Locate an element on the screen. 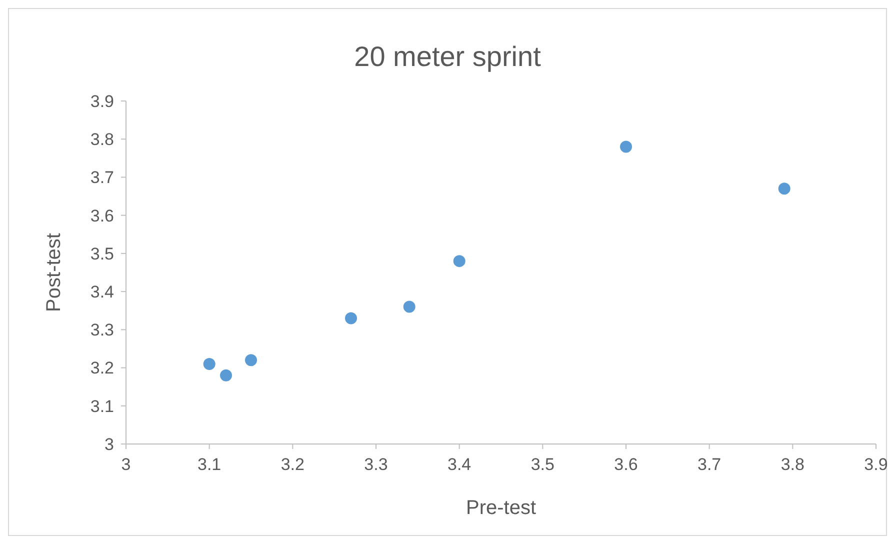  y-tick-label: 3 is located at coordinates (109, 444).